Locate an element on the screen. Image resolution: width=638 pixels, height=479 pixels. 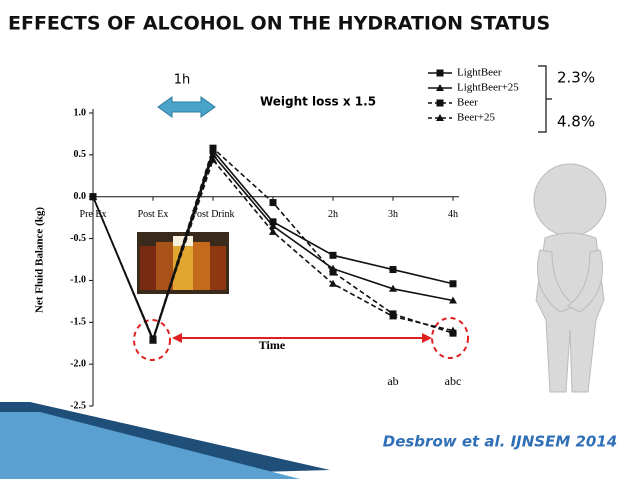
legend-label: LightBeer+25 is located at coordinates (488, 88).